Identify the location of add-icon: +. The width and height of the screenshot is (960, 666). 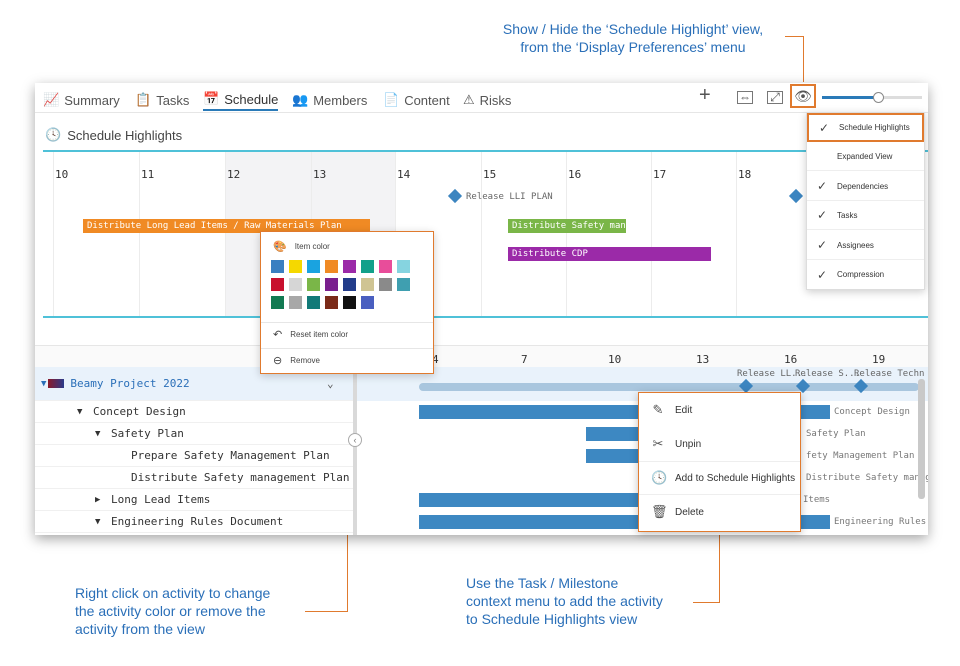
(705, 95).